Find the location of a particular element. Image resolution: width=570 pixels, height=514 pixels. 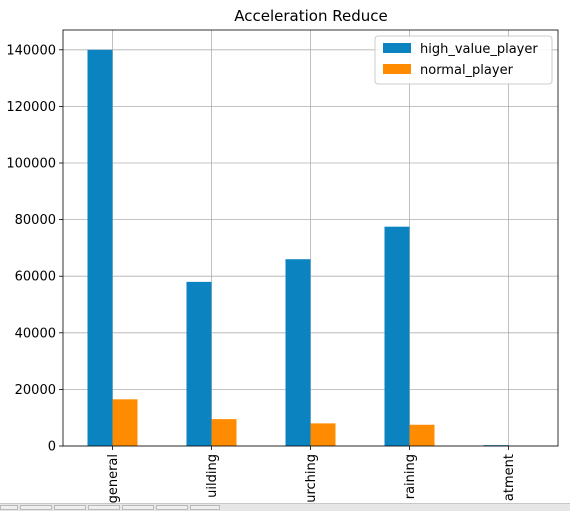

bar-high_value_player-raining is located at coordinates (397, 336).